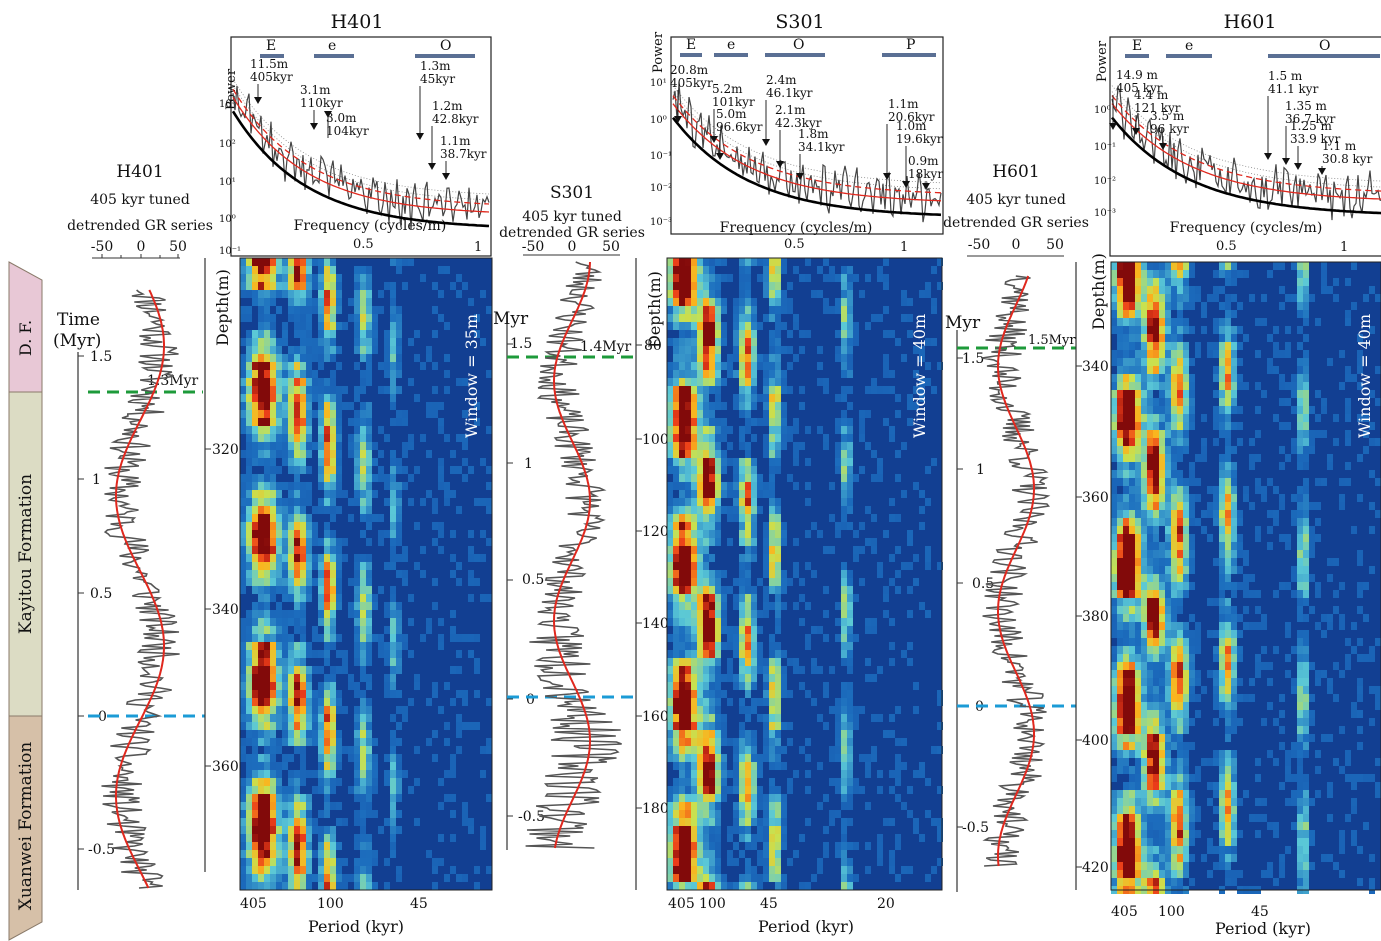 This screenshot has width=1381, height=941. What do you see at coordinates (140, 200) in the screenshot?
I see `h401-gr-subtitle-1: 405 kyr tuned` at bounding box center [140, 200].